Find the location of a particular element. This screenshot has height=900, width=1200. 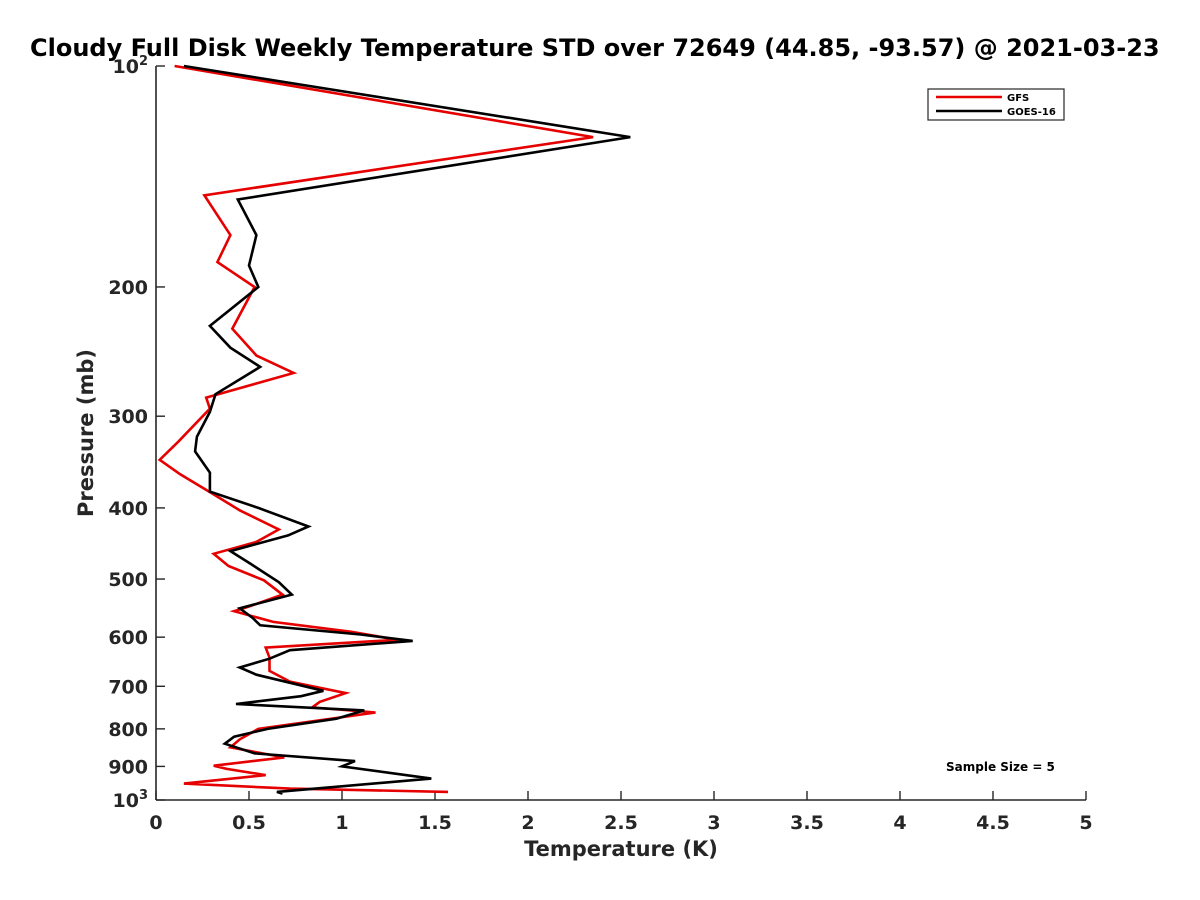

y-tick-label: 200 is located at coordinates (128, 288).